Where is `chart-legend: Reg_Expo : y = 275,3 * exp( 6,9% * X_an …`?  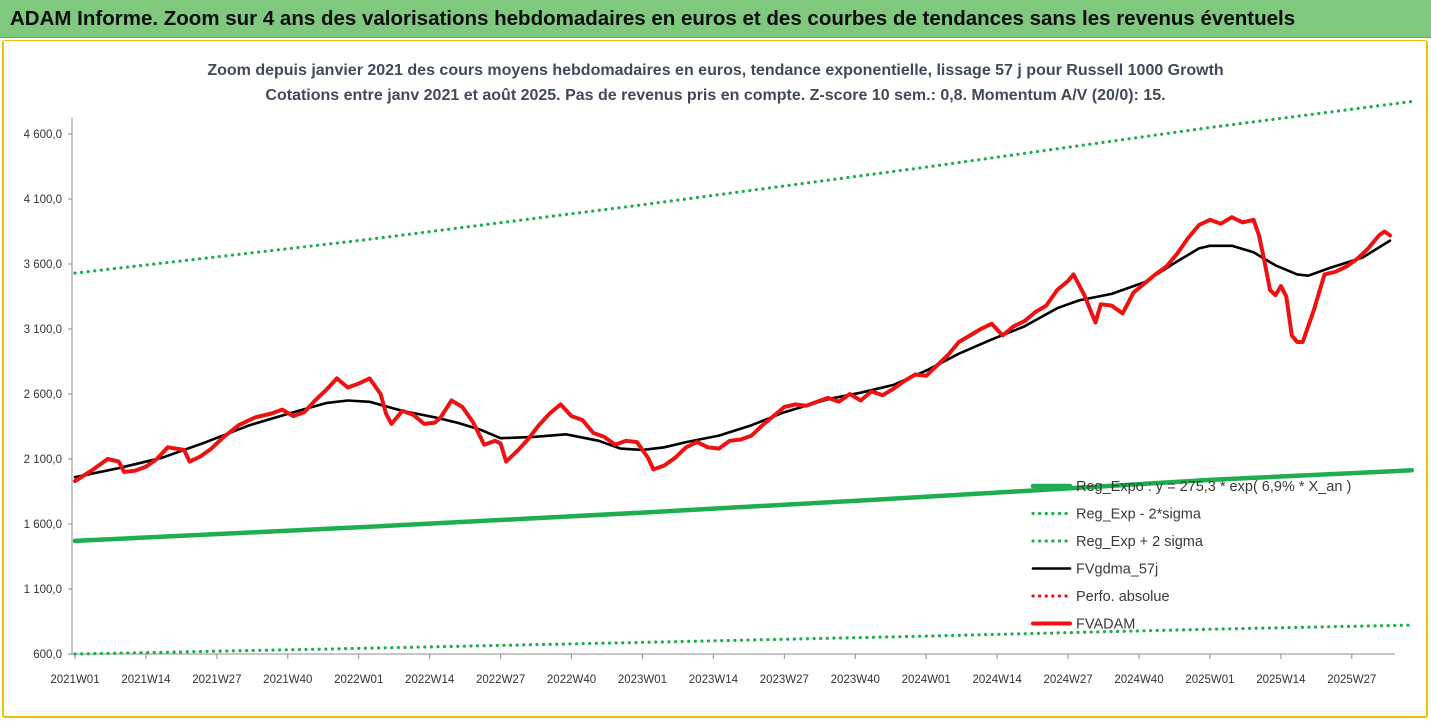 chart-legend: Reg_Expo : y = 275,3 * exp( 6,9% * X_an … is located at coordinates (1190, 556).